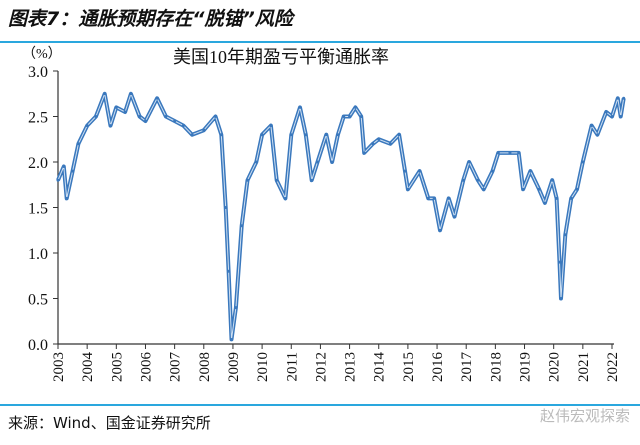  What do you see at coordinates (59, 367) in the screenshot?
I see `x-tick-label: 2003` at bounding box center [59, 367].